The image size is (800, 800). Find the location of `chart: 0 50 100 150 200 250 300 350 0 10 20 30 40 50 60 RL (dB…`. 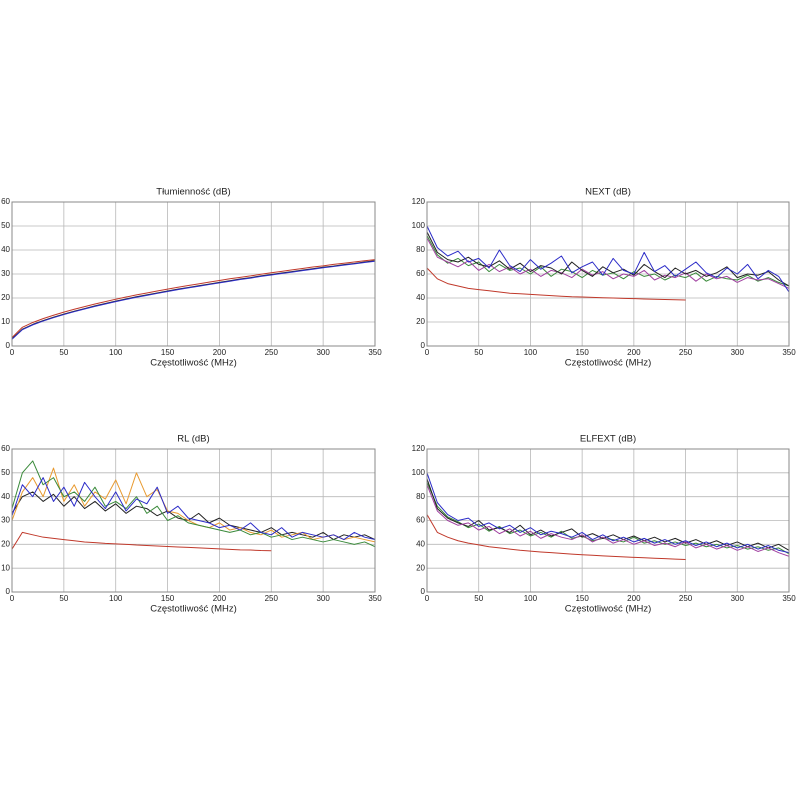

chart: 0 50 100 150 200 250 300 350 0 10 20 30 40 50 60 RL (dB… is located at coordinates (191, 524).